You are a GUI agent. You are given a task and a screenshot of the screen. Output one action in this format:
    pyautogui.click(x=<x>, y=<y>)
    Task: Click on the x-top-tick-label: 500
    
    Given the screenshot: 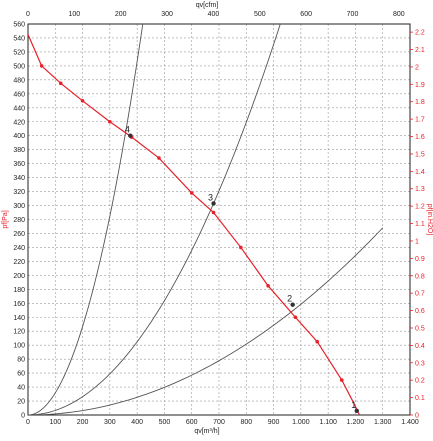 What is the action you would take?
    pyautogui.click(x=260, y=14)
    